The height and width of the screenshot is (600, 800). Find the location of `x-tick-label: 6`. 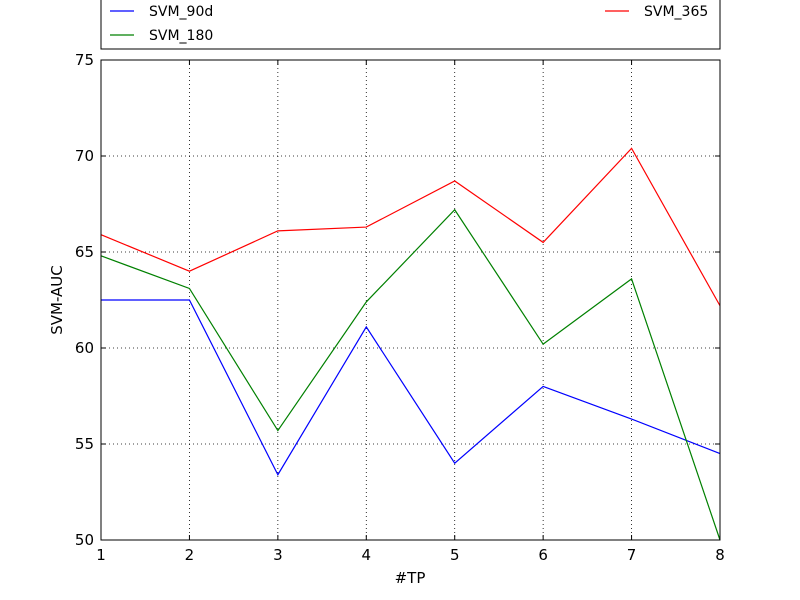

x-tick-label: 6 is located at coordinates (543, 555).